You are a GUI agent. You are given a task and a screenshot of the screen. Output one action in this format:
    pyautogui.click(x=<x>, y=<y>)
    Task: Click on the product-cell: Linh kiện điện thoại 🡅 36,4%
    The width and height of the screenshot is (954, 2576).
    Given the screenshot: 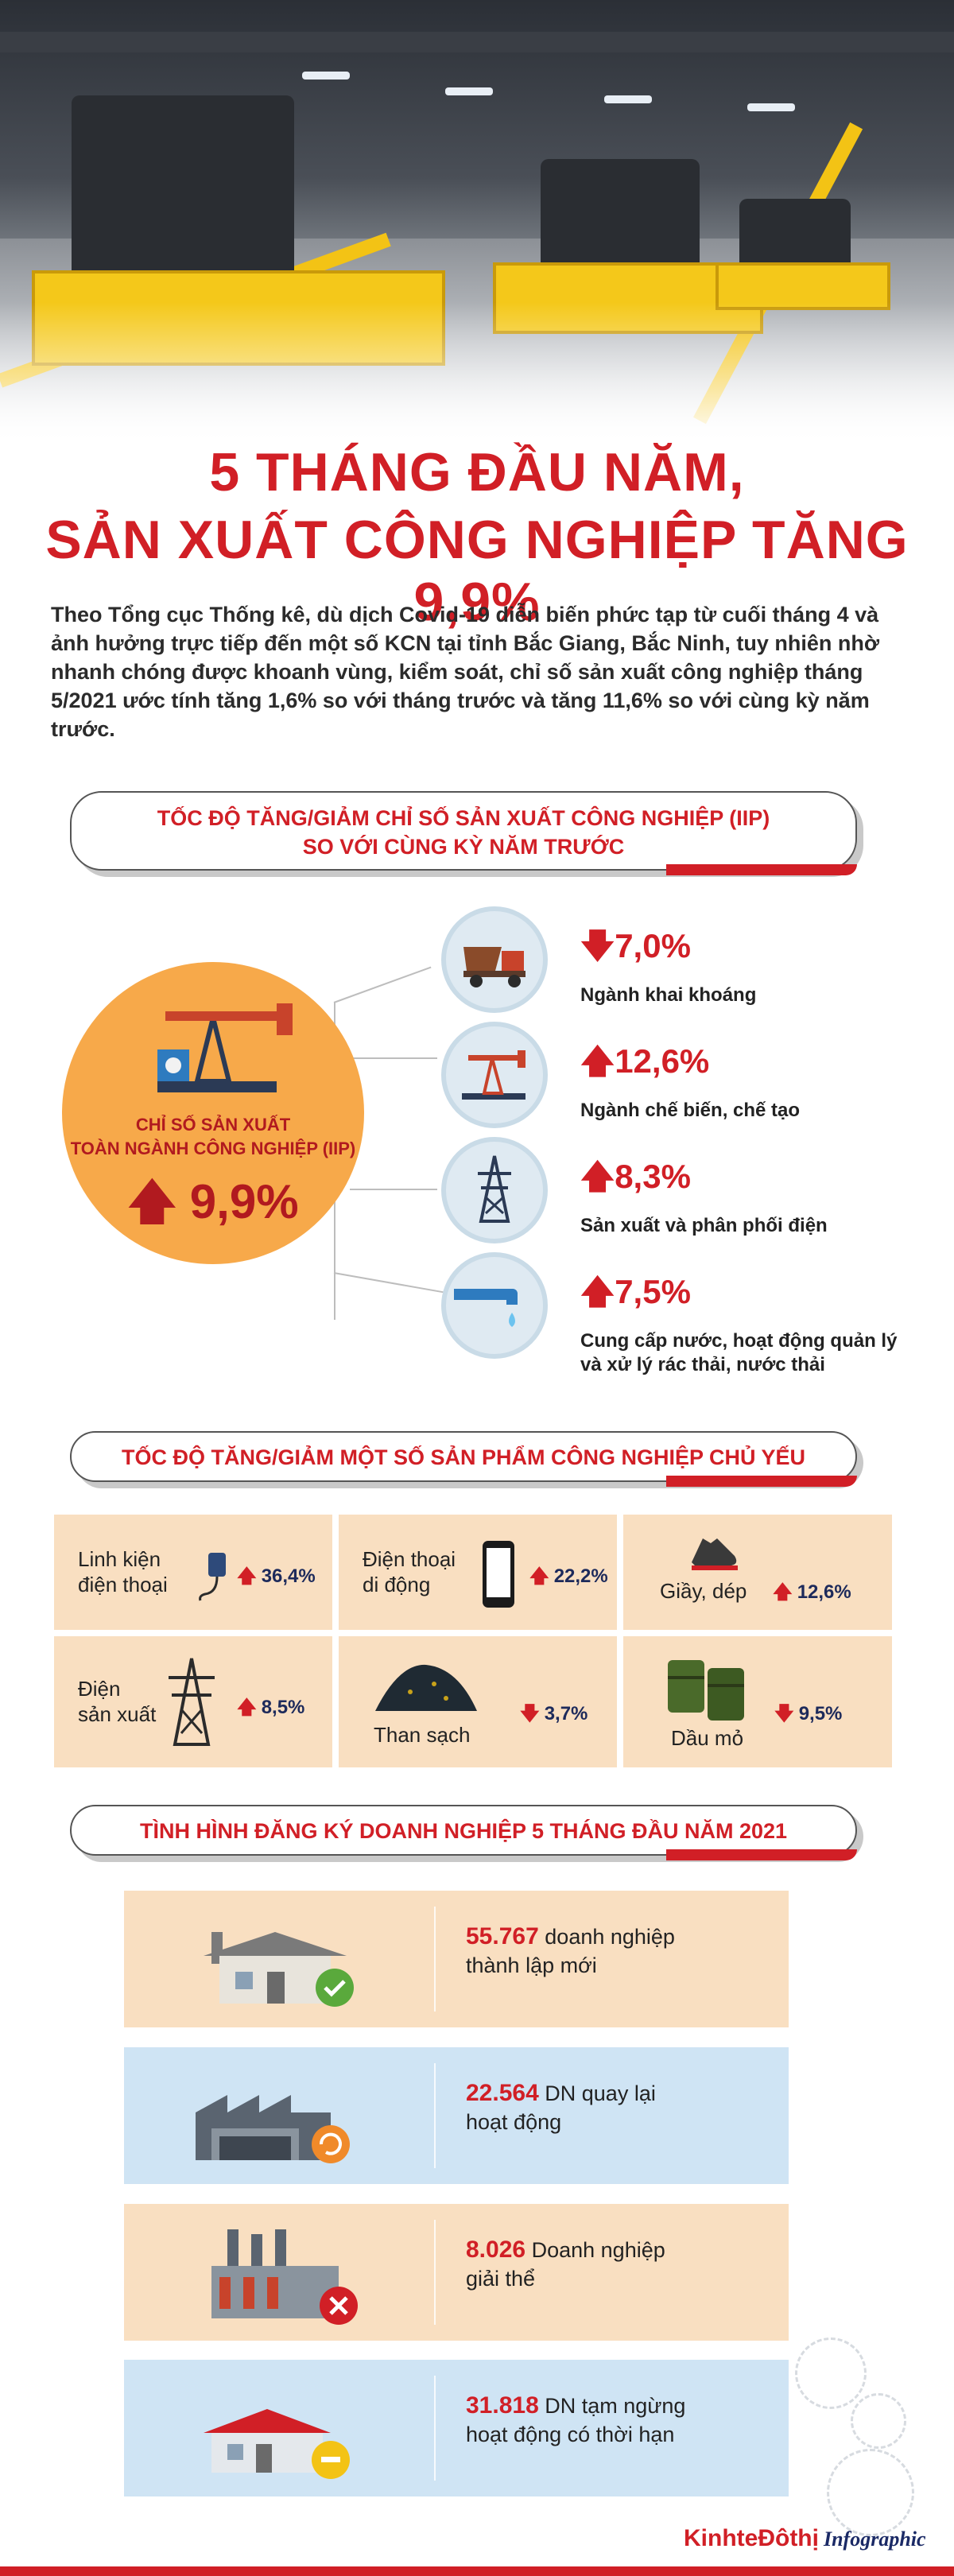 What is the action you would take?
    pyautogui.click(x=193, y=1573)
    